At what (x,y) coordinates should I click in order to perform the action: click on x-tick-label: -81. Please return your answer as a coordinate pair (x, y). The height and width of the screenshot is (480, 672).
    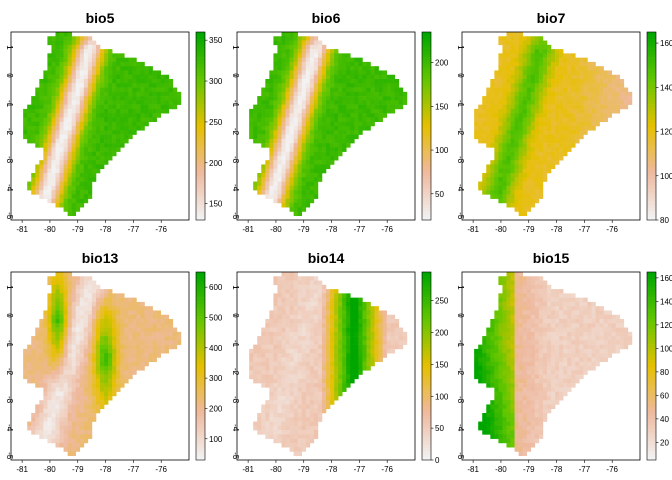
    Looking at the image, I should click on (22, 469).